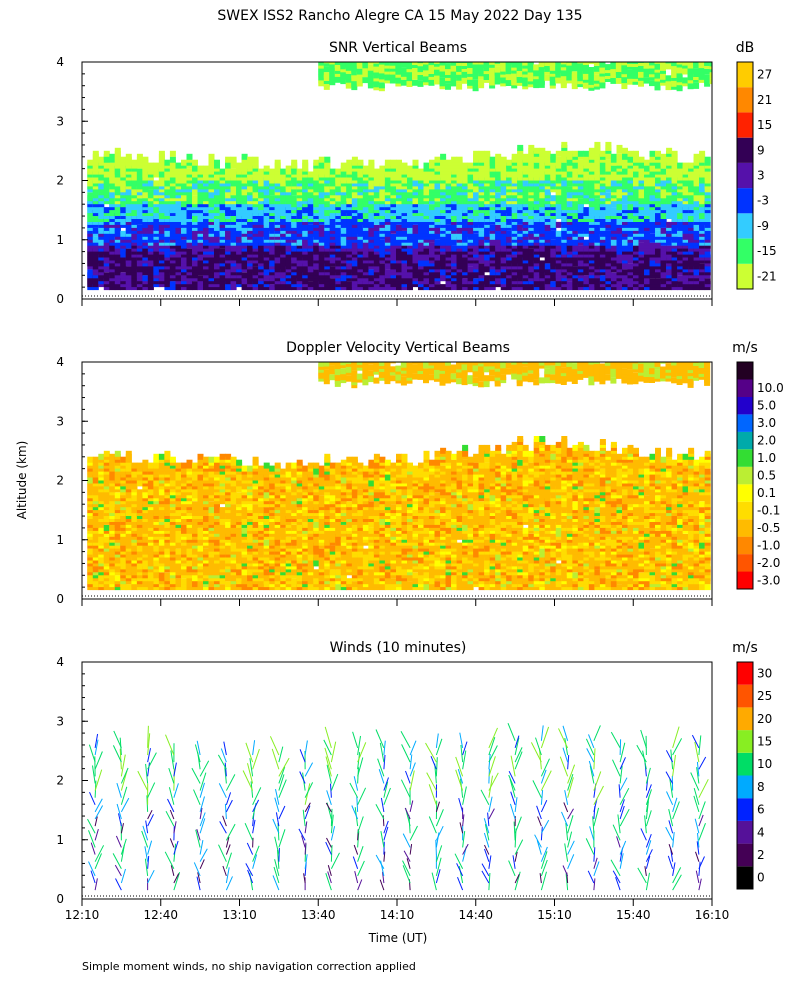 The height and width of the screenshot is (1000, 800). Describe the element at coordinates (22, 480) in the screenshot. I see `y-axis-label: Altitude (km)` at that location.